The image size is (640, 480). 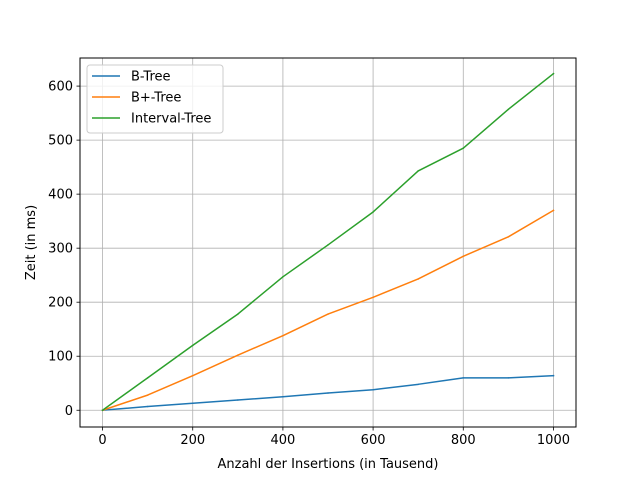 What do you see at coordinates (31, 242) in the screenshot?
I see `y-axis-label: Zeit (in ms)` at bounding box center [31, 242].